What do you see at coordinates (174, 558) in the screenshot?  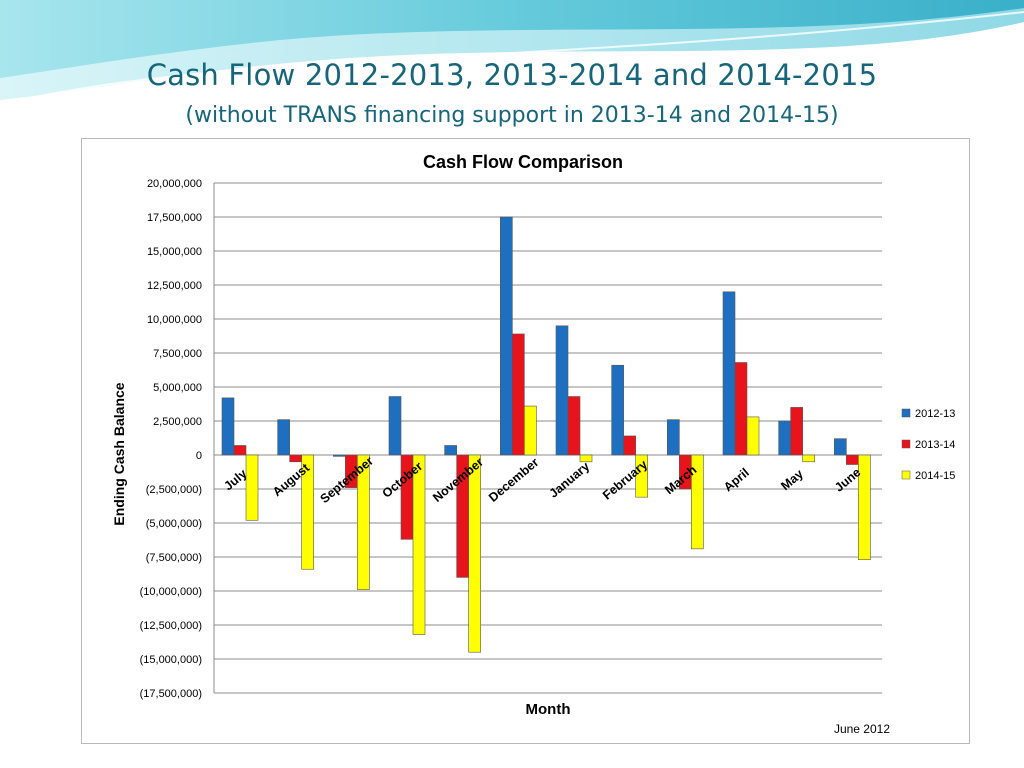 I see `y-tick-label: (7,500,000)` at bounding box center [174, 558].